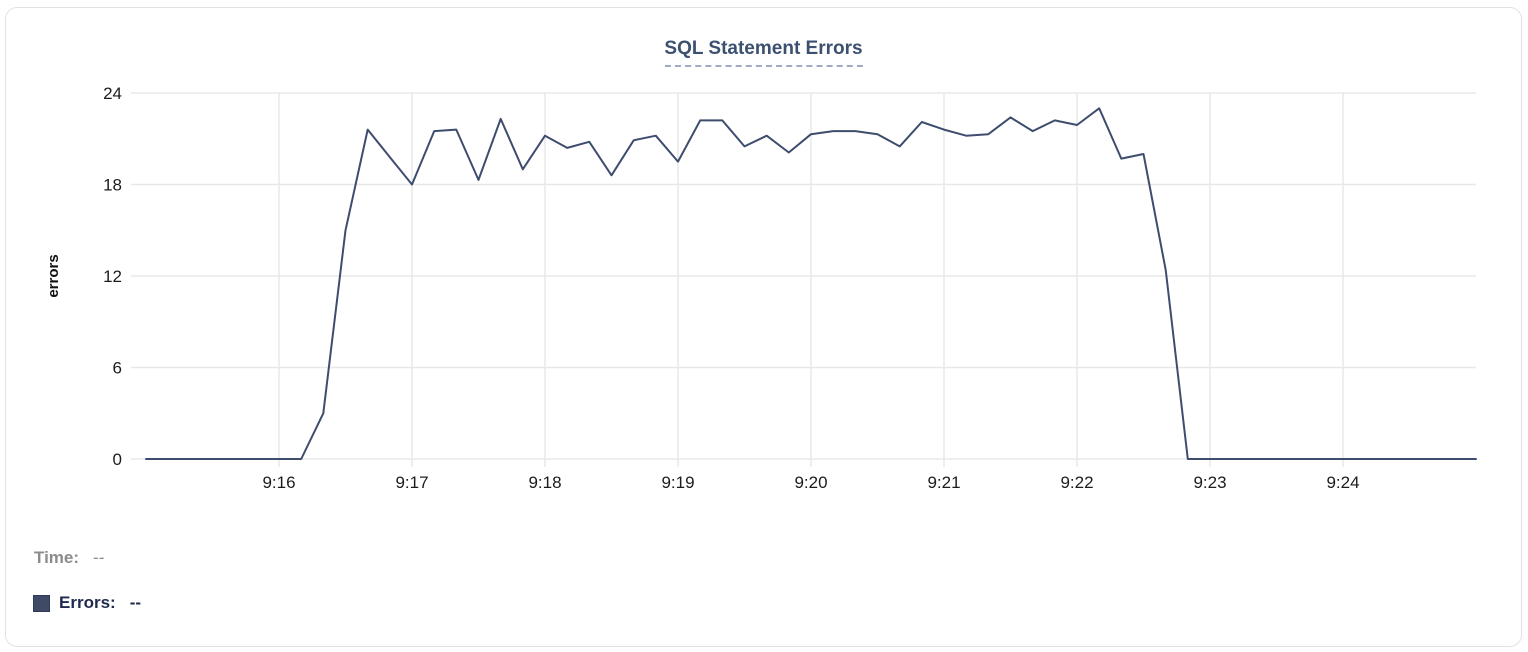 This screenshot has width=1528, height=652. What do you see at coordinates (677, 482) in the screenshot?
I see `x-tick-label: 9:19` at bounding box center [677, 482].